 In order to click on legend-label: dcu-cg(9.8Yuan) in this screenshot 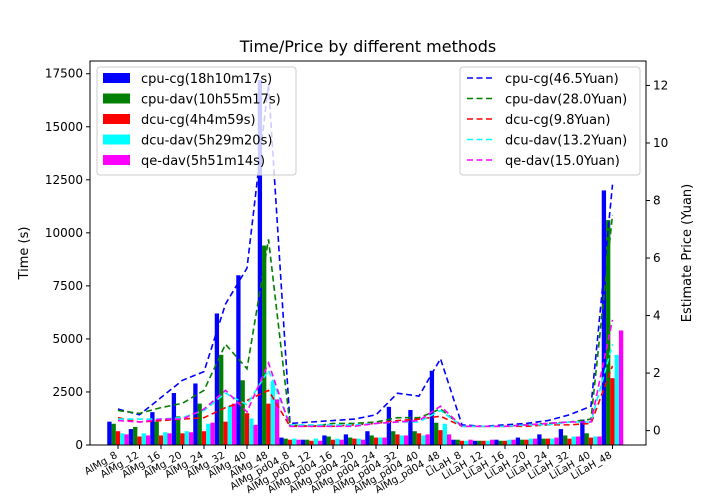, I will do `click(557, 120)`.